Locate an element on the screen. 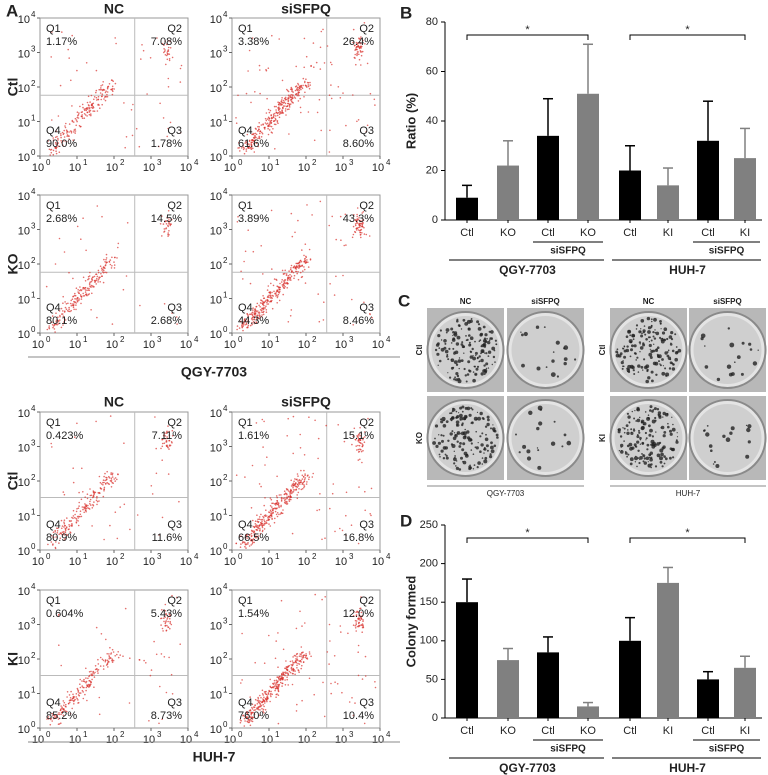  quadrant-percent: 8.73% is located at coordinates (166, 716).